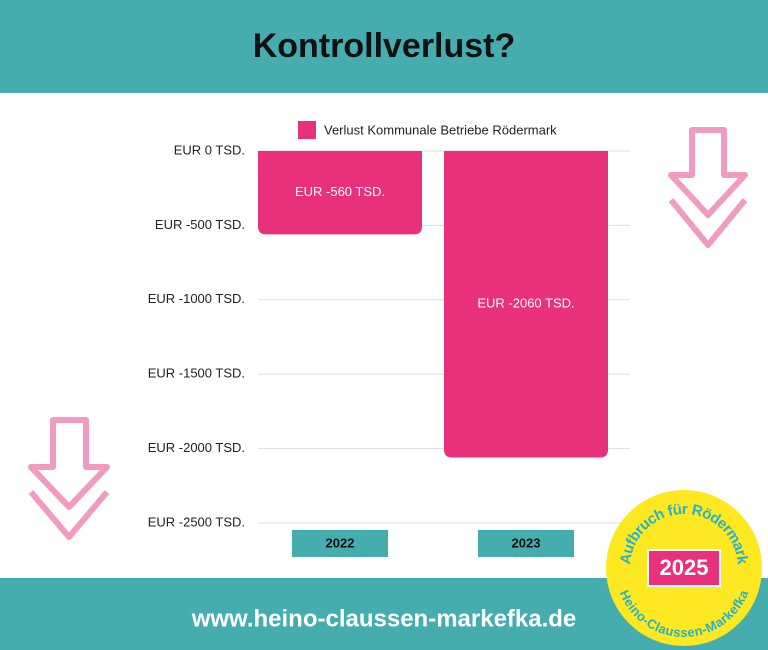 Image resolution: width=768 pixels, height=650 pixels. I want to click on badge-year-box, so click(684, 568).